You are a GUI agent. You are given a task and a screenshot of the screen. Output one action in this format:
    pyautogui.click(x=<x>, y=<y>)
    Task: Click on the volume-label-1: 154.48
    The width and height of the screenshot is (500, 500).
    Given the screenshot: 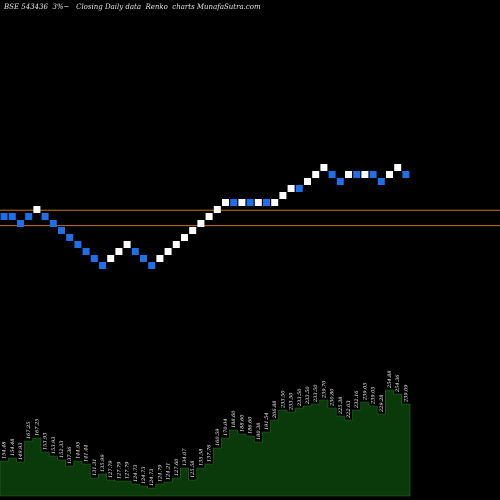 What is the action you would take?
    pyautogui.click(x=13, y=448)
    